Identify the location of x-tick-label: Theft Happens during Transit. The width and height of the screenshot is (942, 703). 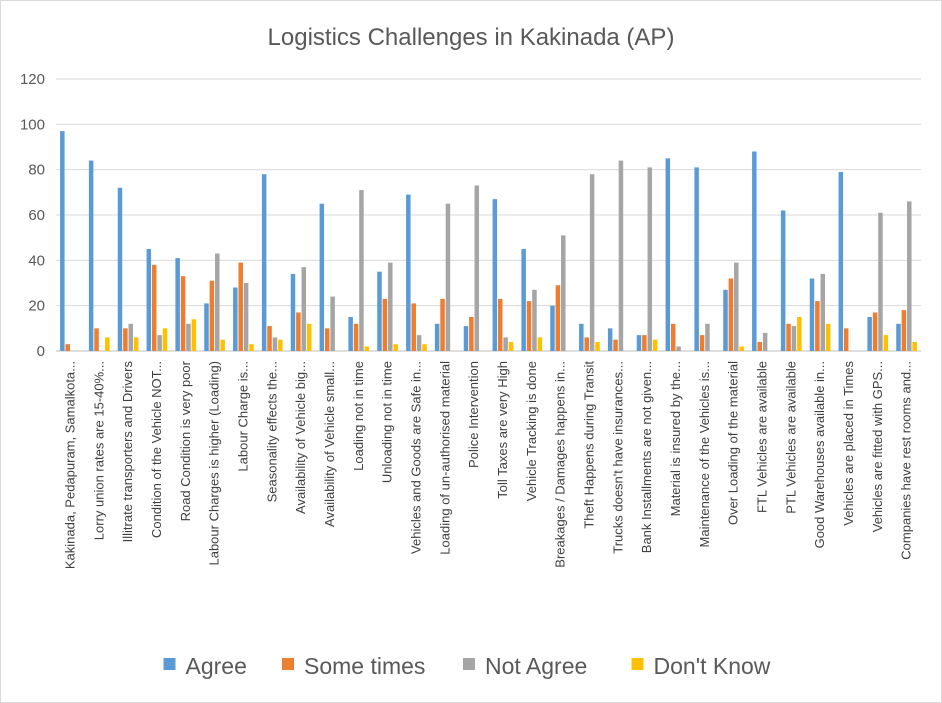
(588, 445).